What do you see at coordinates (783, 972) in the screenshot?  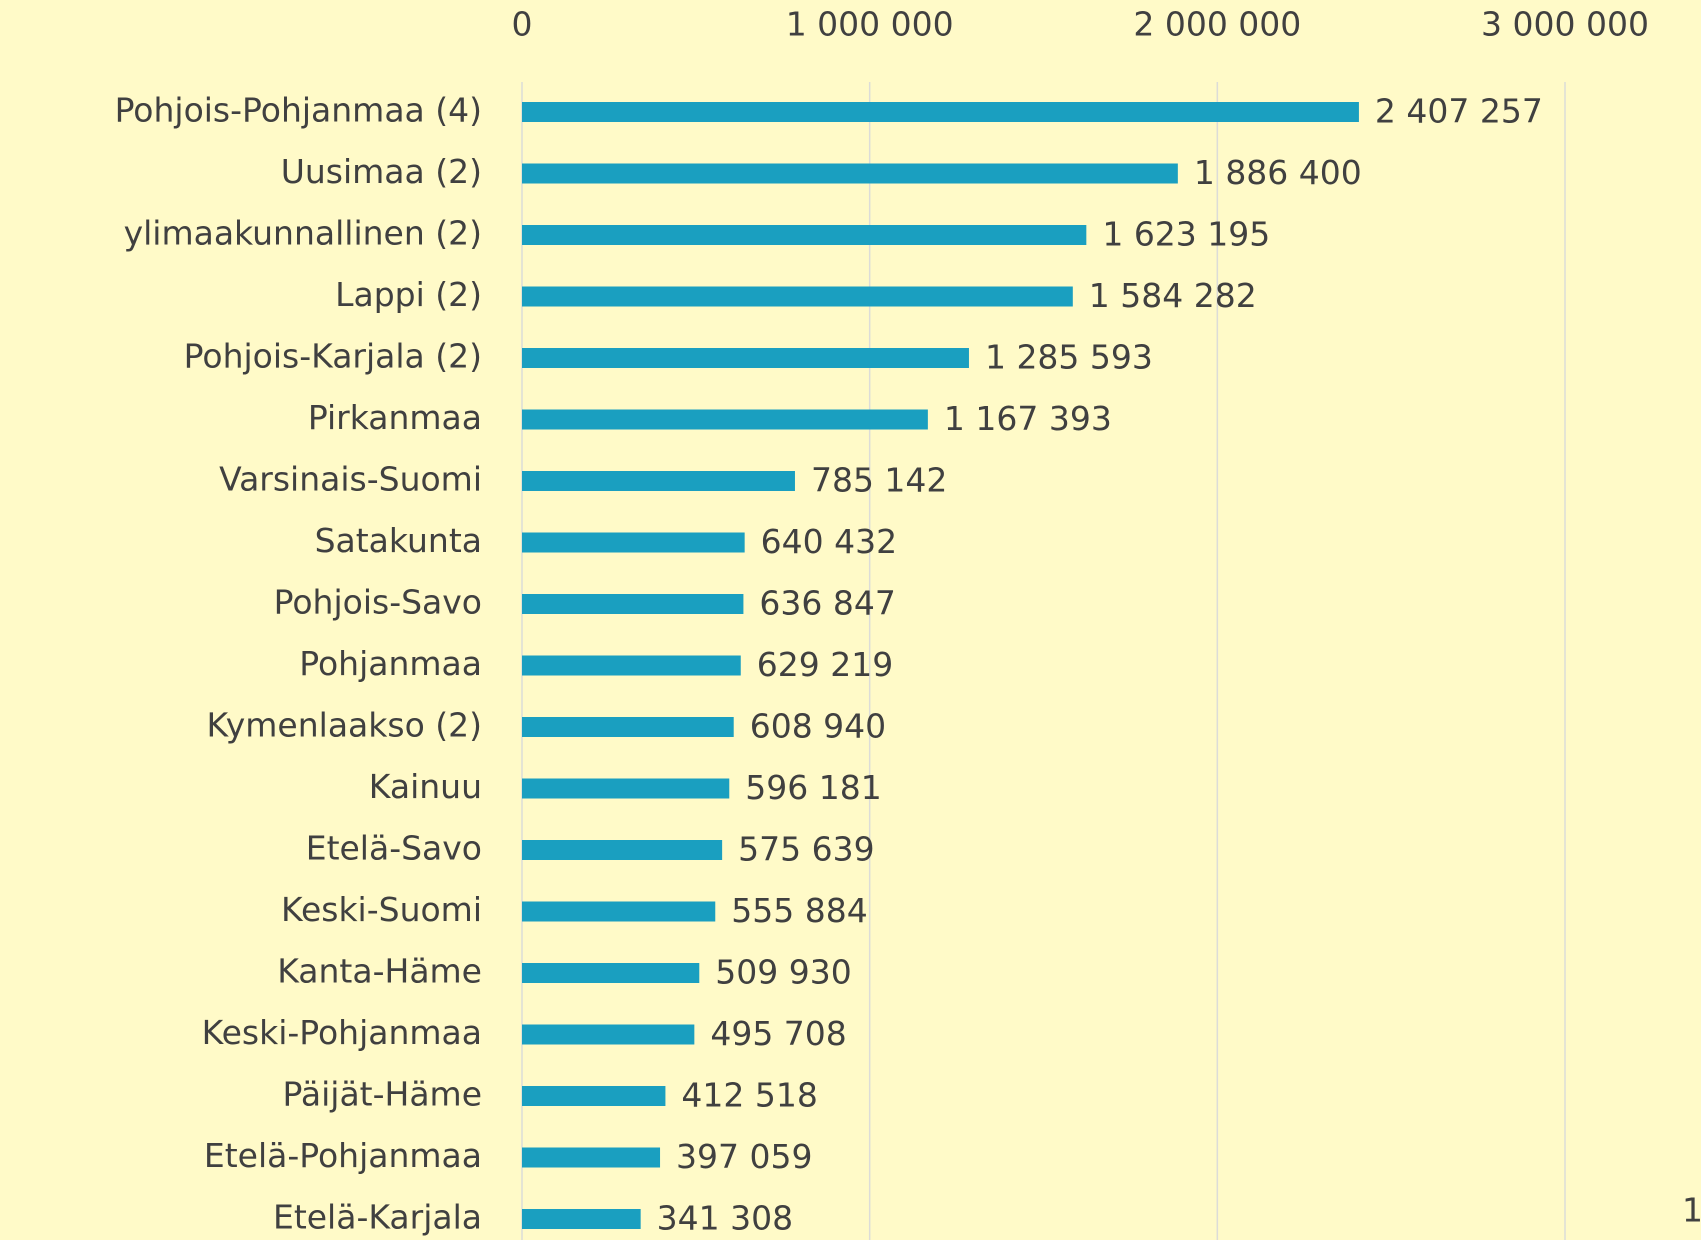 I see `value-label: 509 930` at bounding box center [783, 972].